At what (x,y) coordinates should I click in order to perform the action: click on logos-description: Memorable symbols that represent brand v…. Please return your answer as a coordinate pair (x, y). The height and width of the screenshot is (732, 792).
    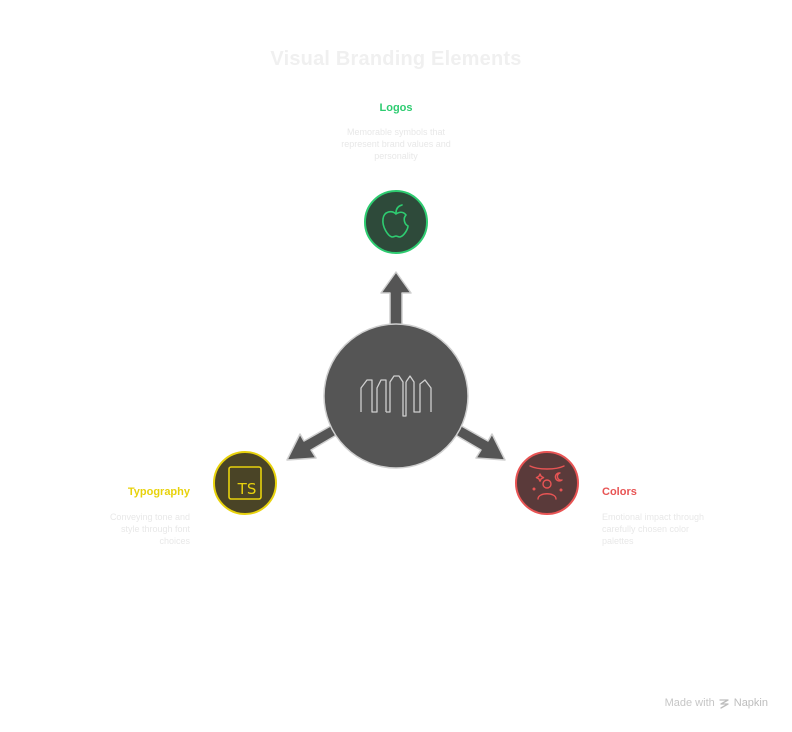
    Looking at the image, I should click on (396, 144).